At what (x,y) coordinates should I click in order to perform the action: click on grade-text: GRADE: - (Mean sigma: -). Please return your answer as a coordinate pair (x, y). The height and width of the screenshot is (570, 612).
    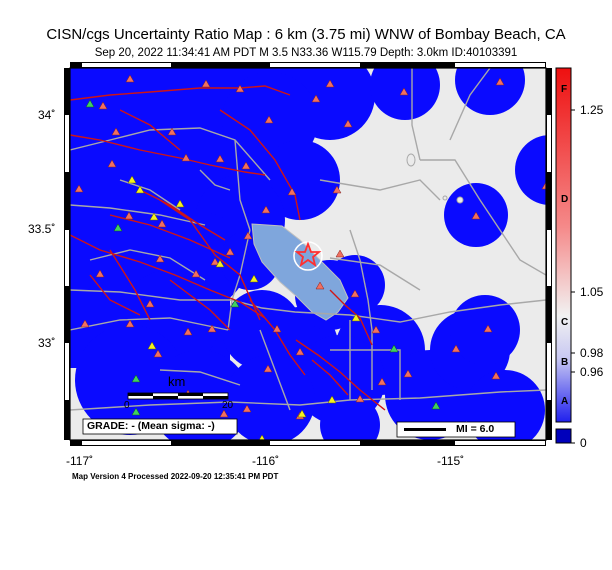
    Looking at the image, I should click on (151, 426).